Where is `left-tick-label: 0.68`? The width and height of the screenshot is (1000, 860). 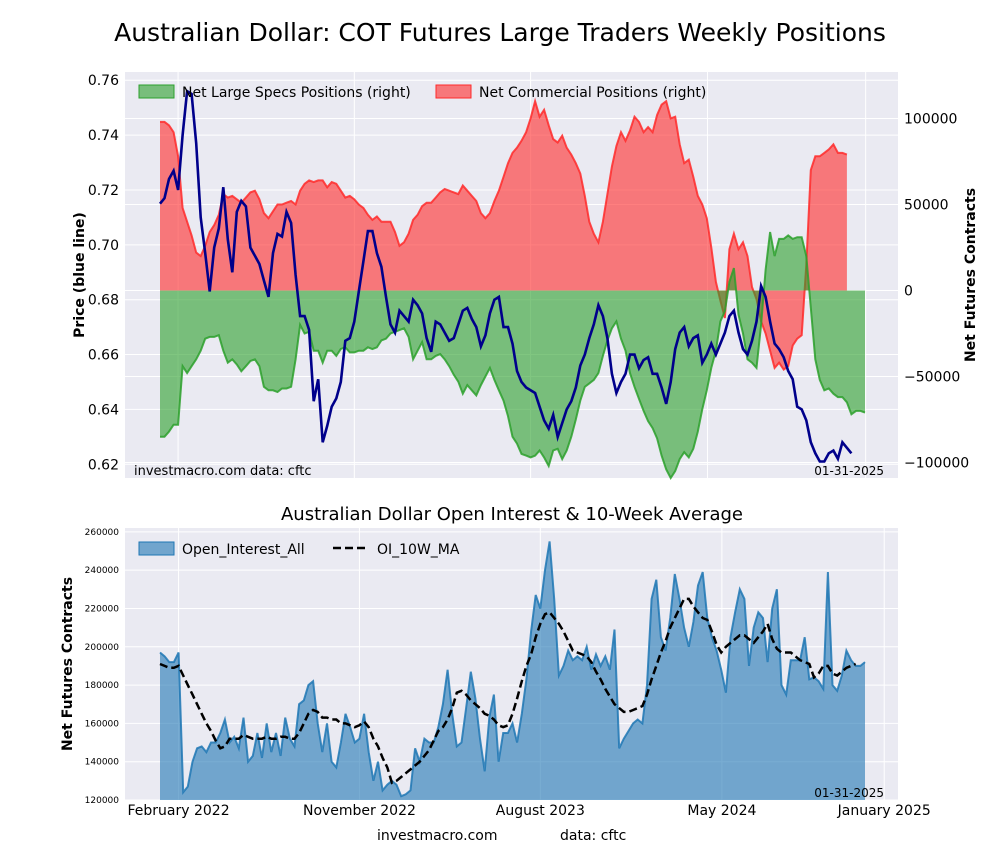 left-tick-label: 0.68 is located at coordinates (103, 301).